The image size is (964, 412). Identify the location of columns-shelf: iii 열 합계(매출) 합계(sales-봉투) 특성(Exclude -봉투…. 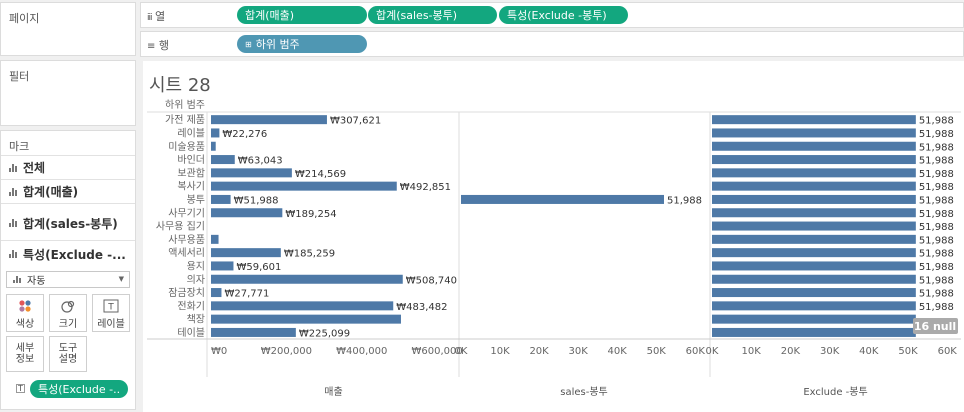
(552, 15).